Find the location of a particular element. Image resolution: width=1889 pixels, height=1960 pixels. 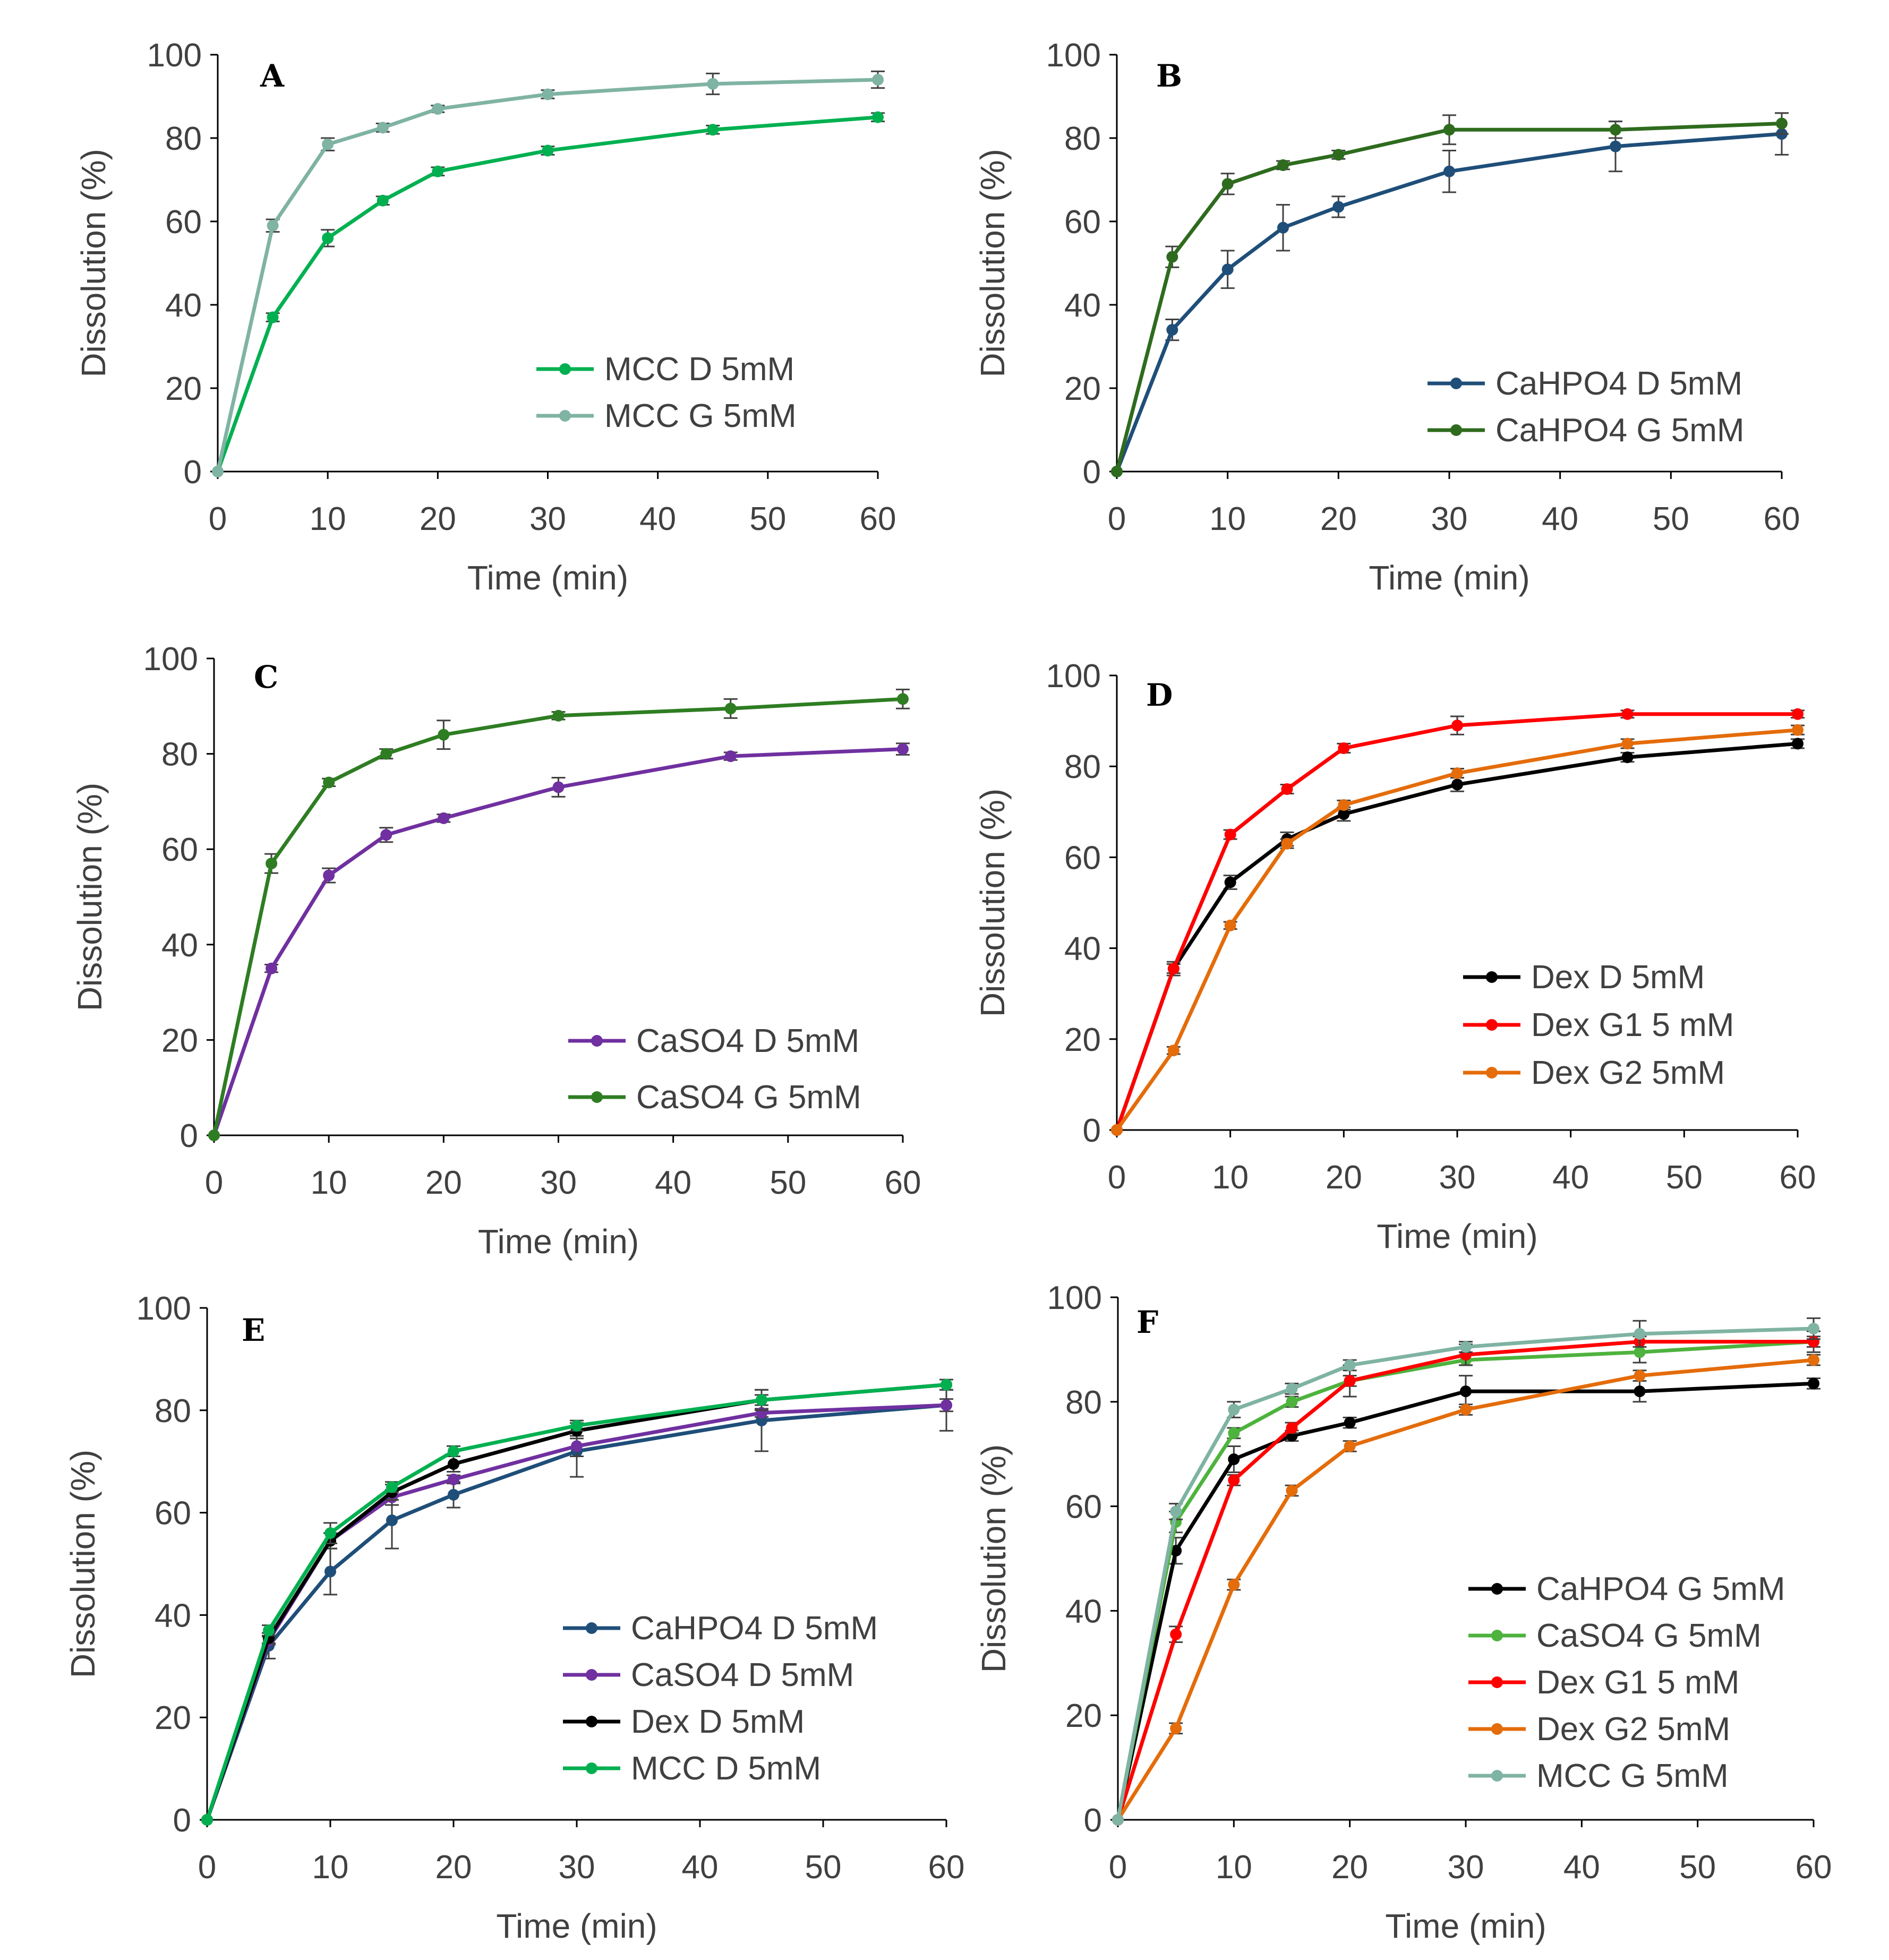

panel-a-y-tick-label: 100 is located at coordinates (174, 56).